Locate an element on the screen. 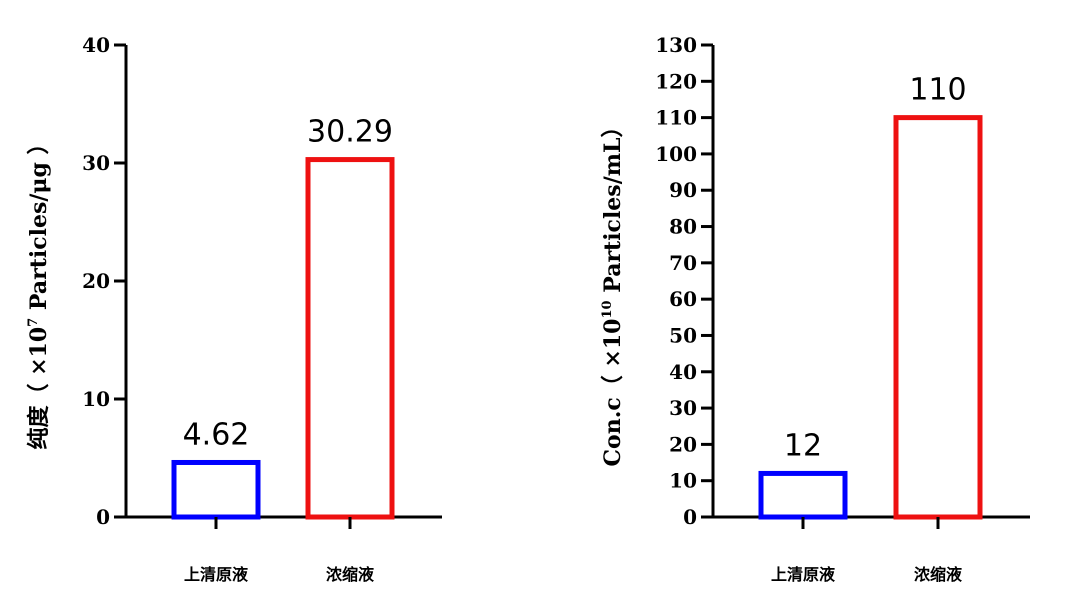  y-axis-label-prefix: 纯度（ ×10 is located at coordinates (39, 388).